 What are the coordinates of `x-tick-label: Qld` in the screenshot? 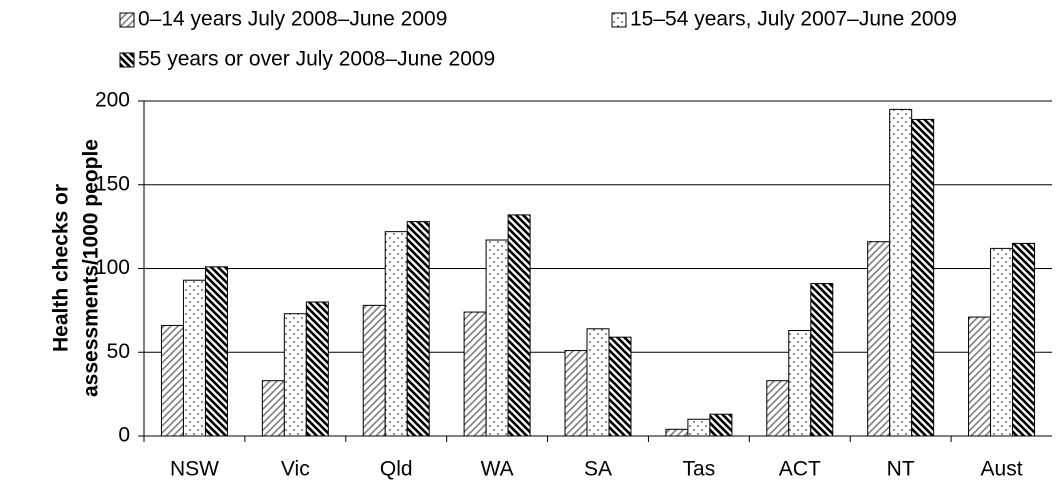 It's located at (396, 469).